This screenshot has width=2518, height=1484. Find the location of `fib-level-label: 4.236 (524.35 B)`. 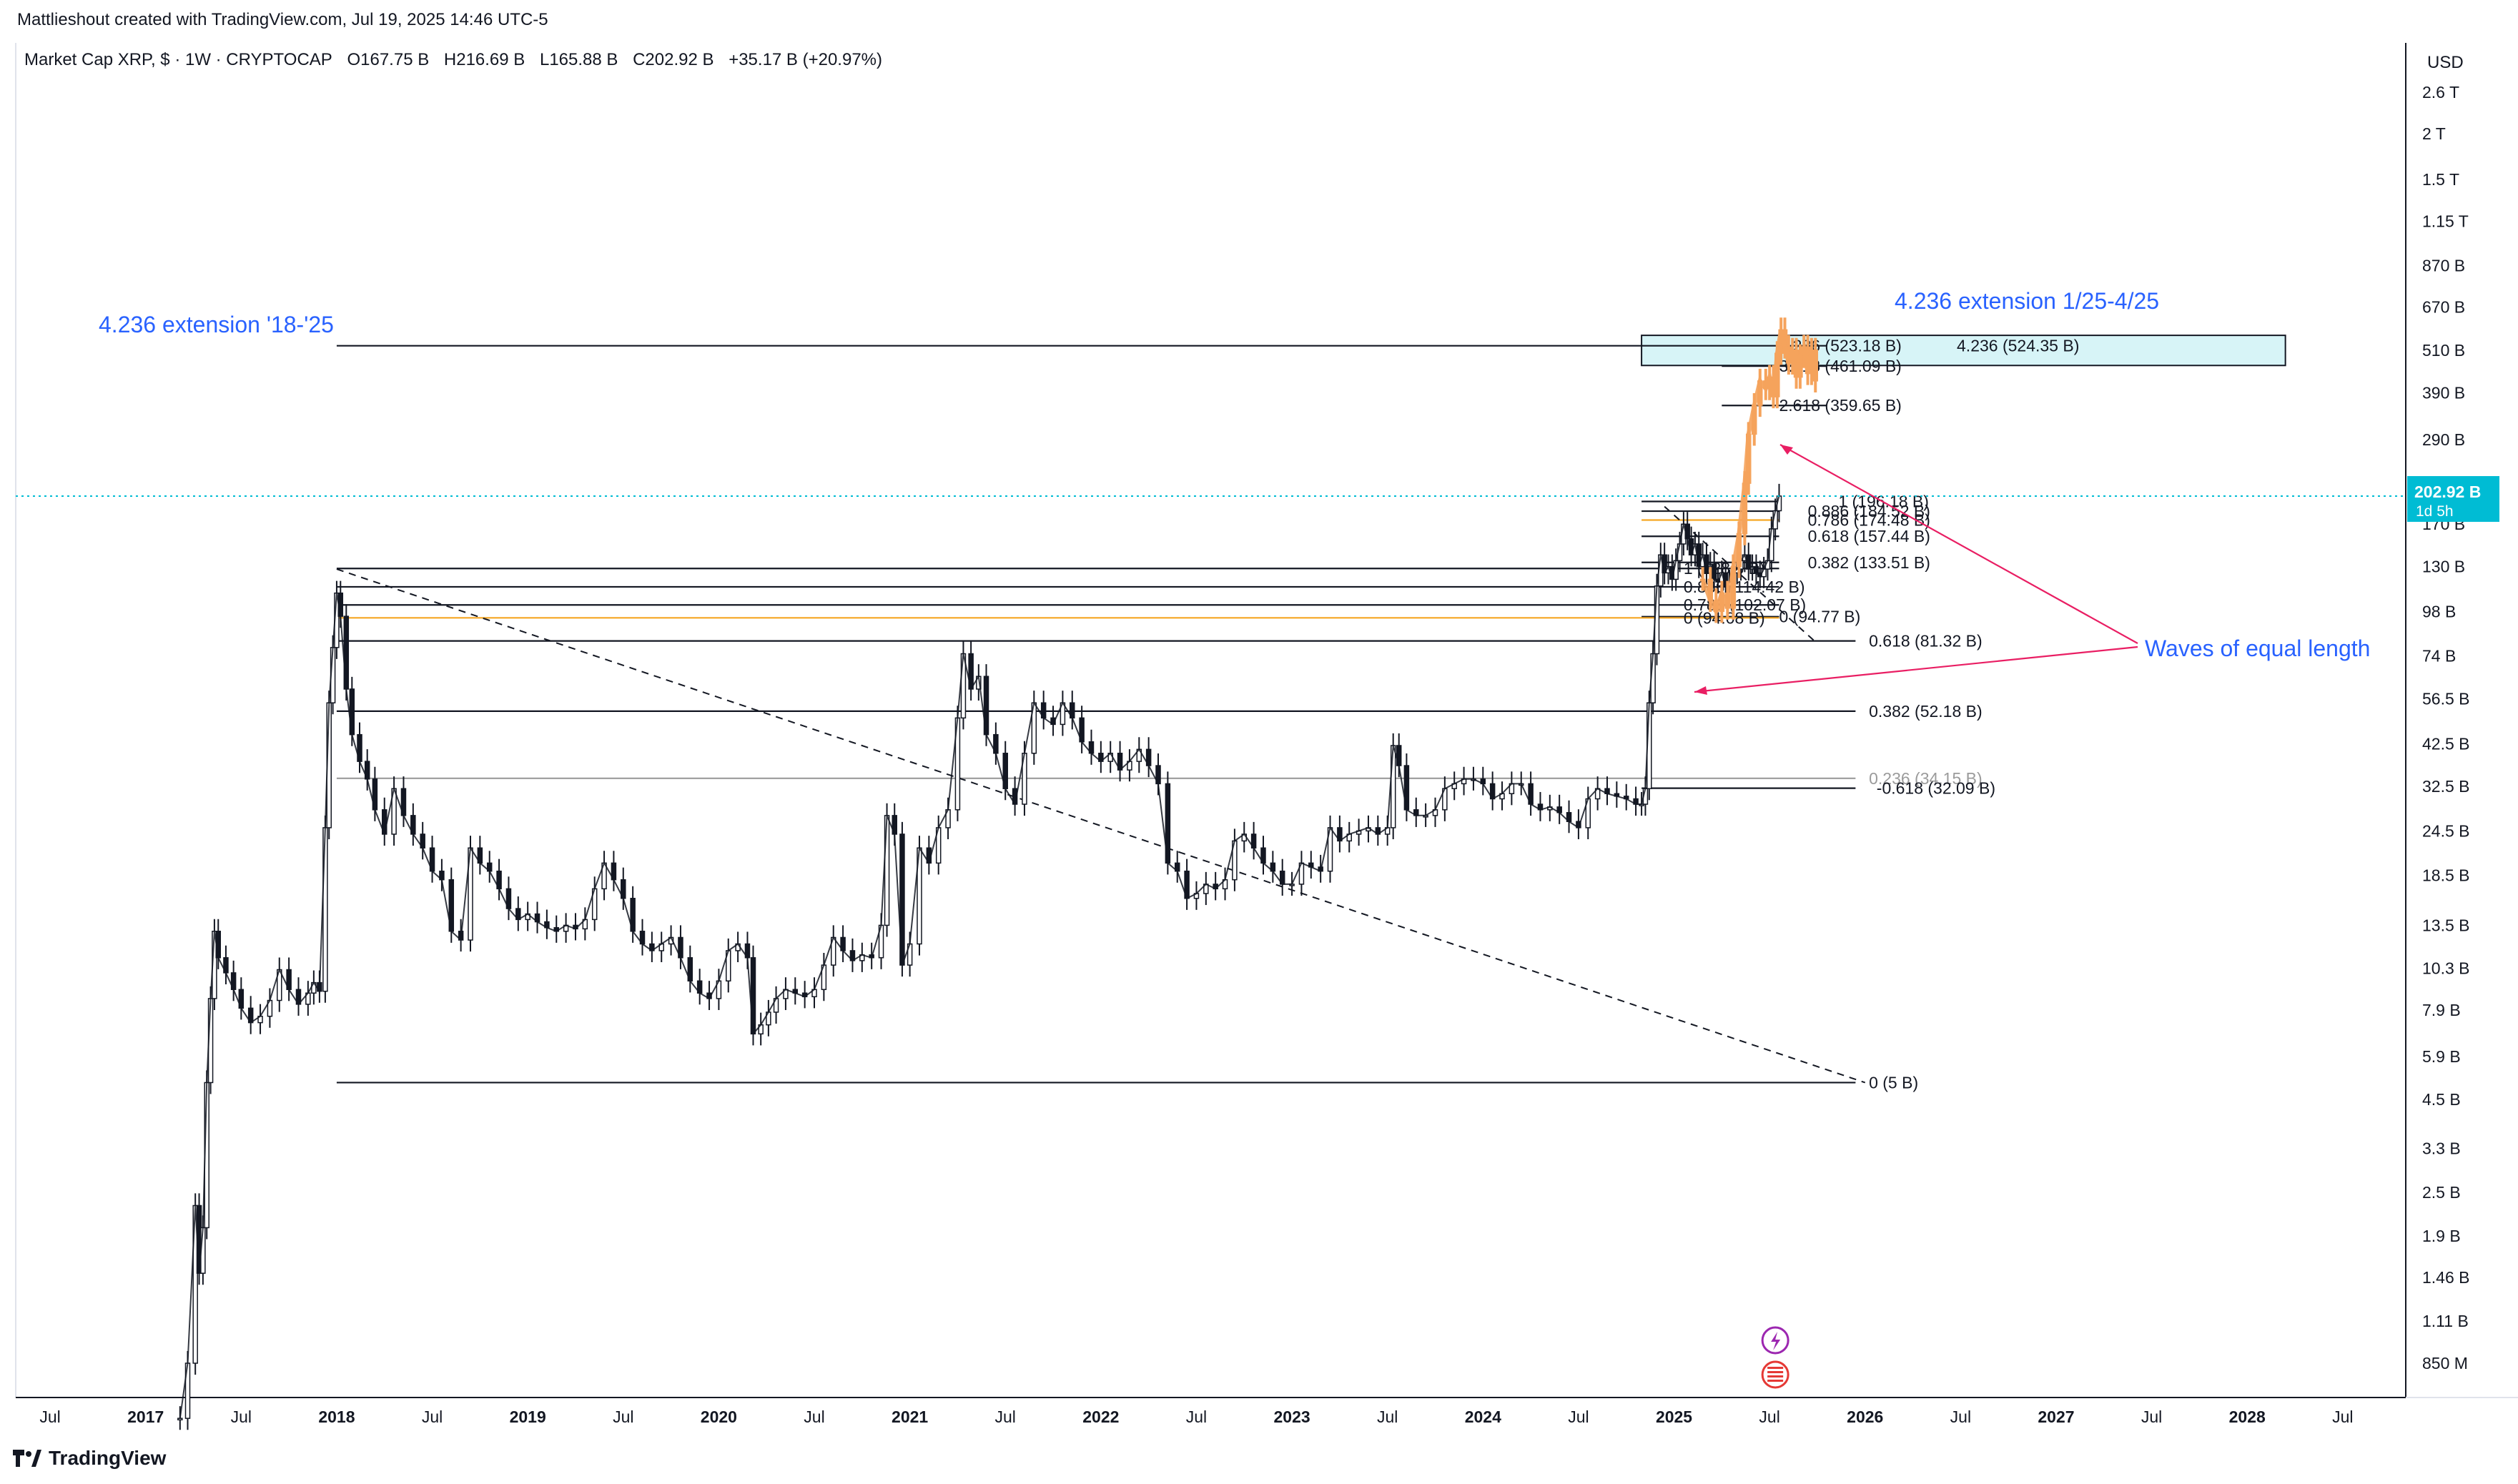

fib-level-label: 4.236 (524.35 B) is located at coordinates (2018, 346).